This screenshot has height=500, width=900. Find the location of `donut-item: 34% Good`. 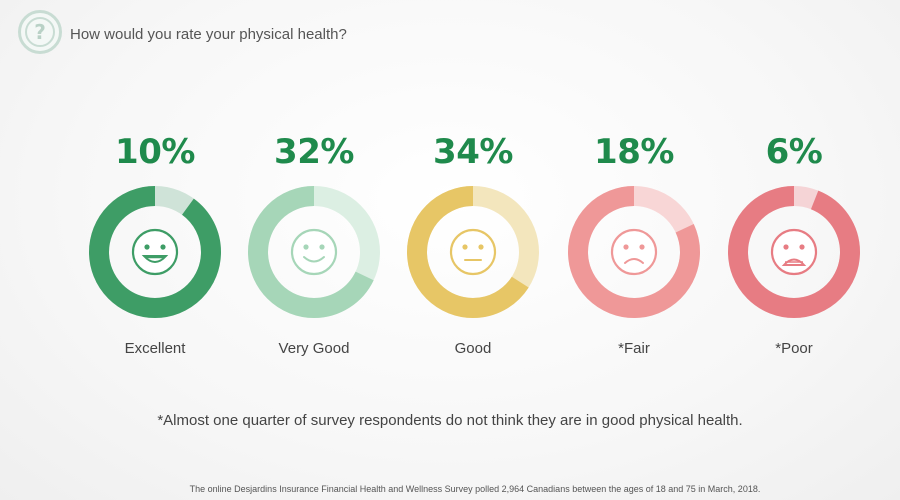

donut-item: 34% Good is located at coordinates (473, 242).